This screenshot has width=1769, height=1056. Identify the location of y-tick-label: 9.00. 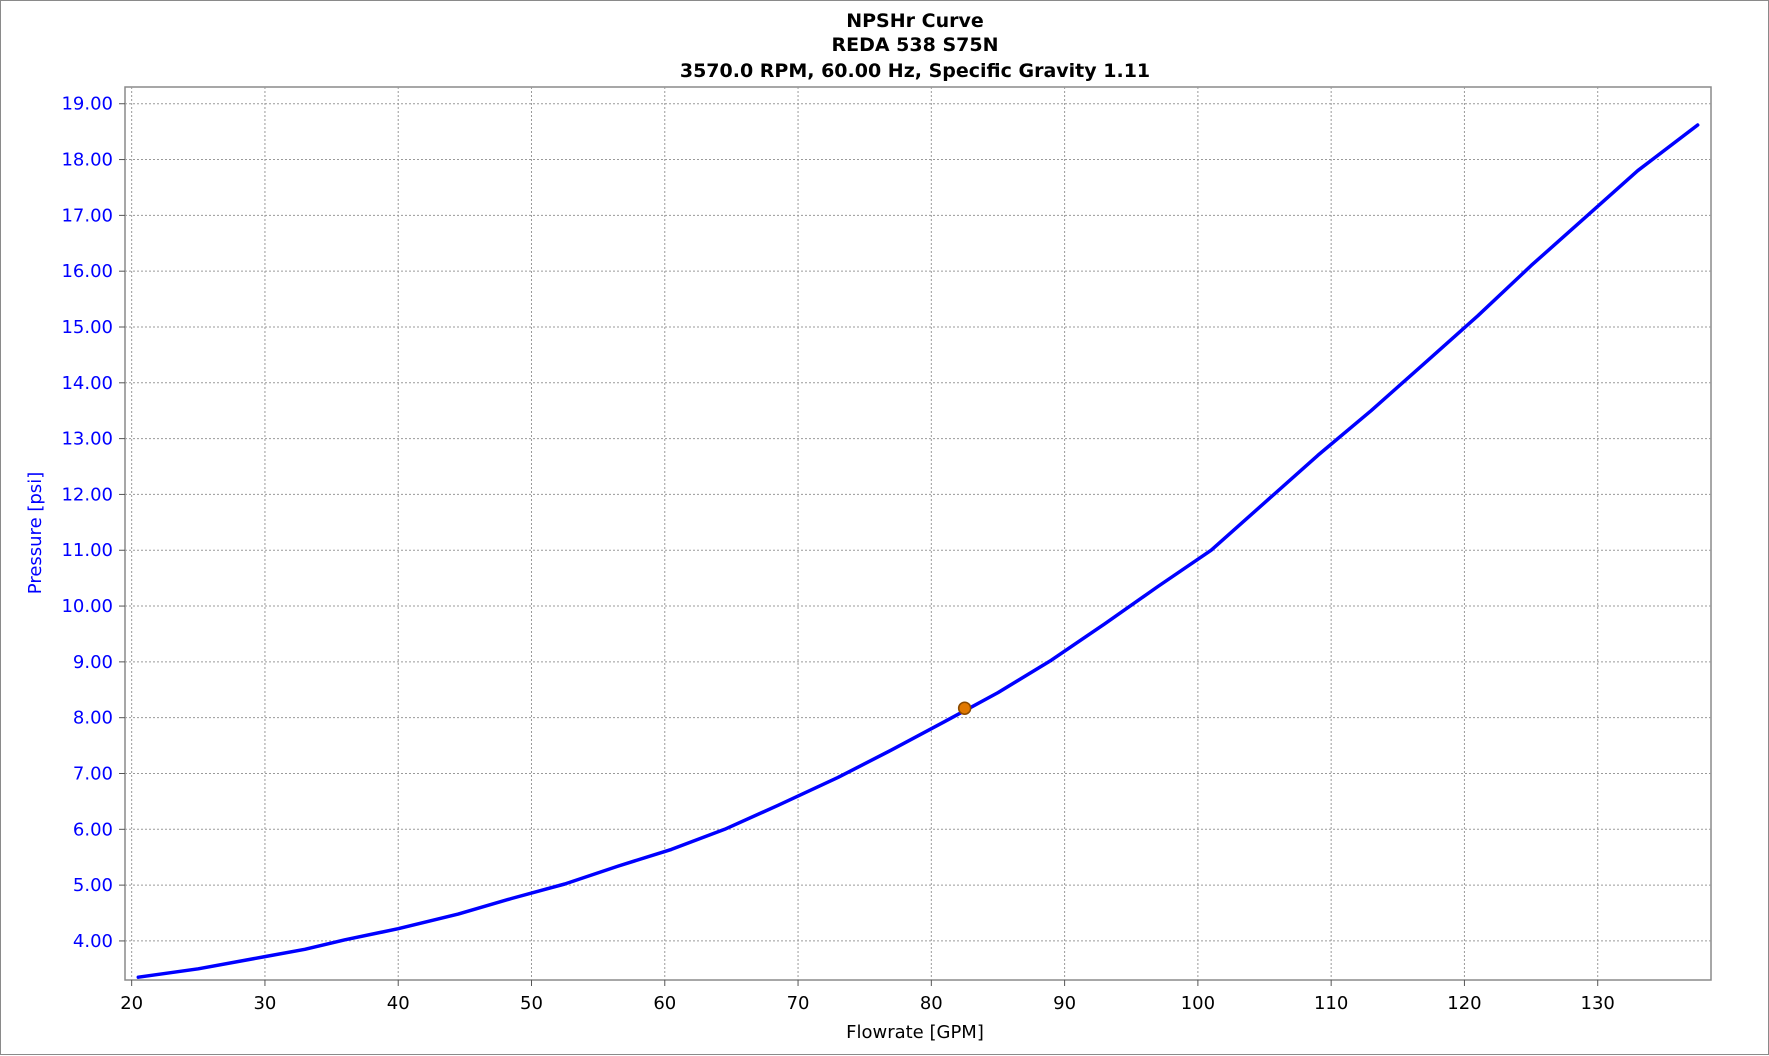
(93, 662).